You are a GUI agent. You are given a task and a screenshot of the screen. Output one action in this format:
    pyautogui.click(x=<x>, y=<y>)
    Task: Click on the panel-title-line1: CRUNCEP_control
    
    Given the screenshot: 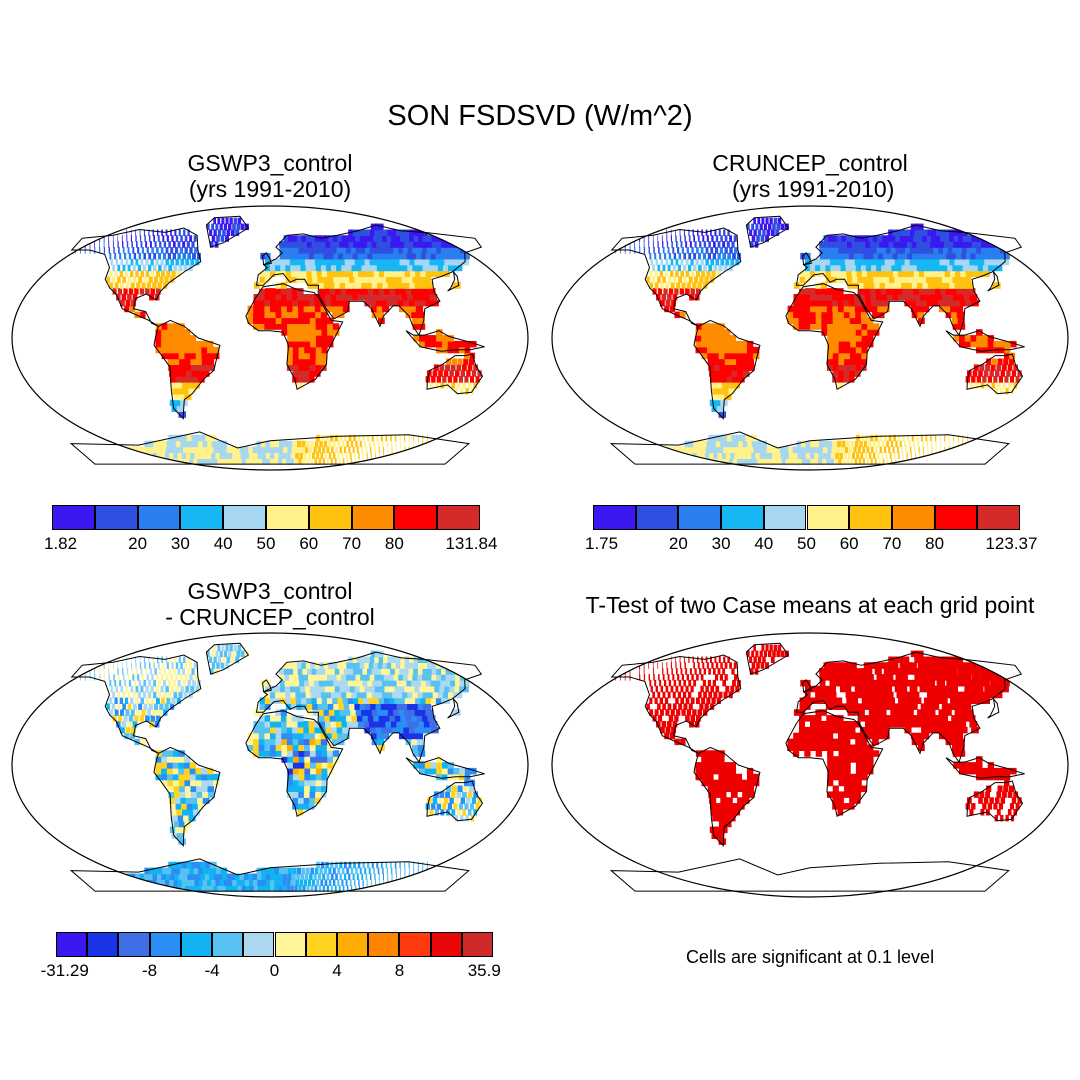 What is the action you would take?
    pyautogui.click(x=810, y=163)
    